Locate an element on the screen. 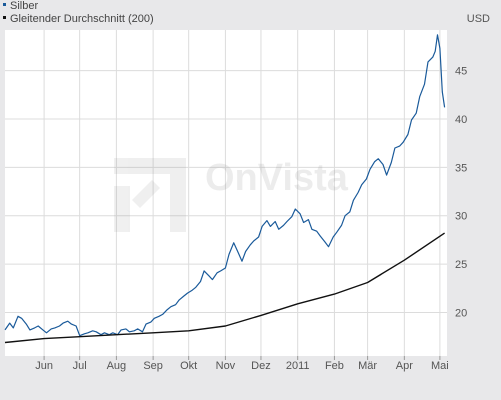 The height and width of the screenshot is (400, 501). x-tick-label-6: Dez is located at coordinates (261, 366).